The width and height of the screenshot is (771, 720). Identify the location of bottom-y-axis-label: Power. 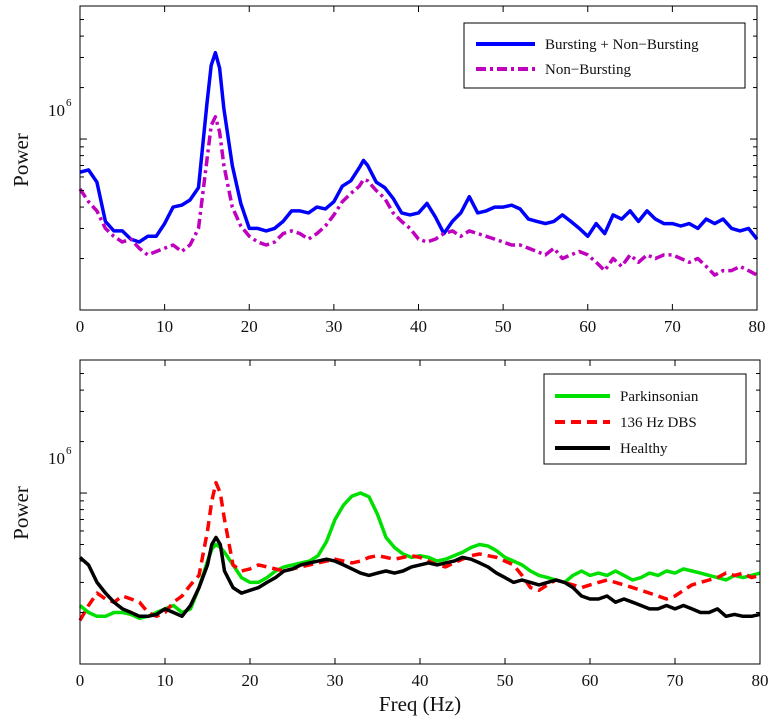
(21, 513).